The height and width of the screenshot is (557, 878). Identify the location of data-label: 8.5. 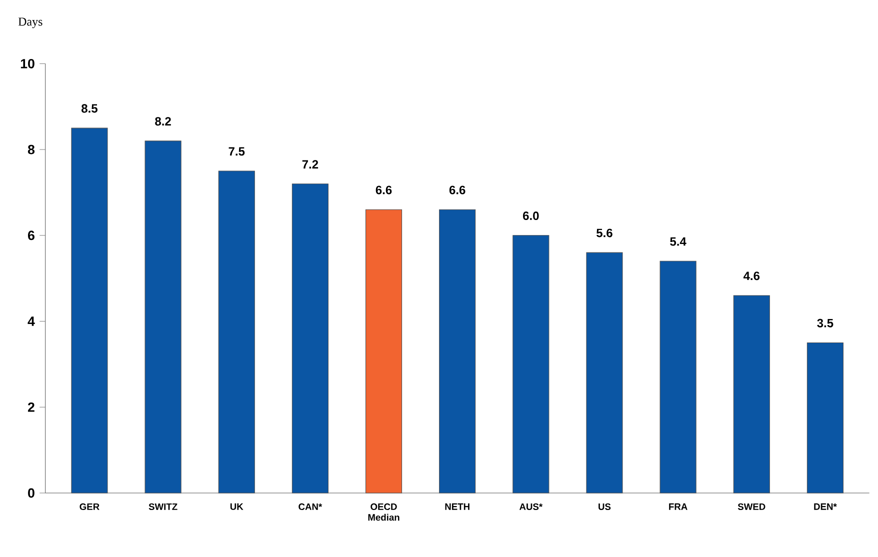
(90, 108).